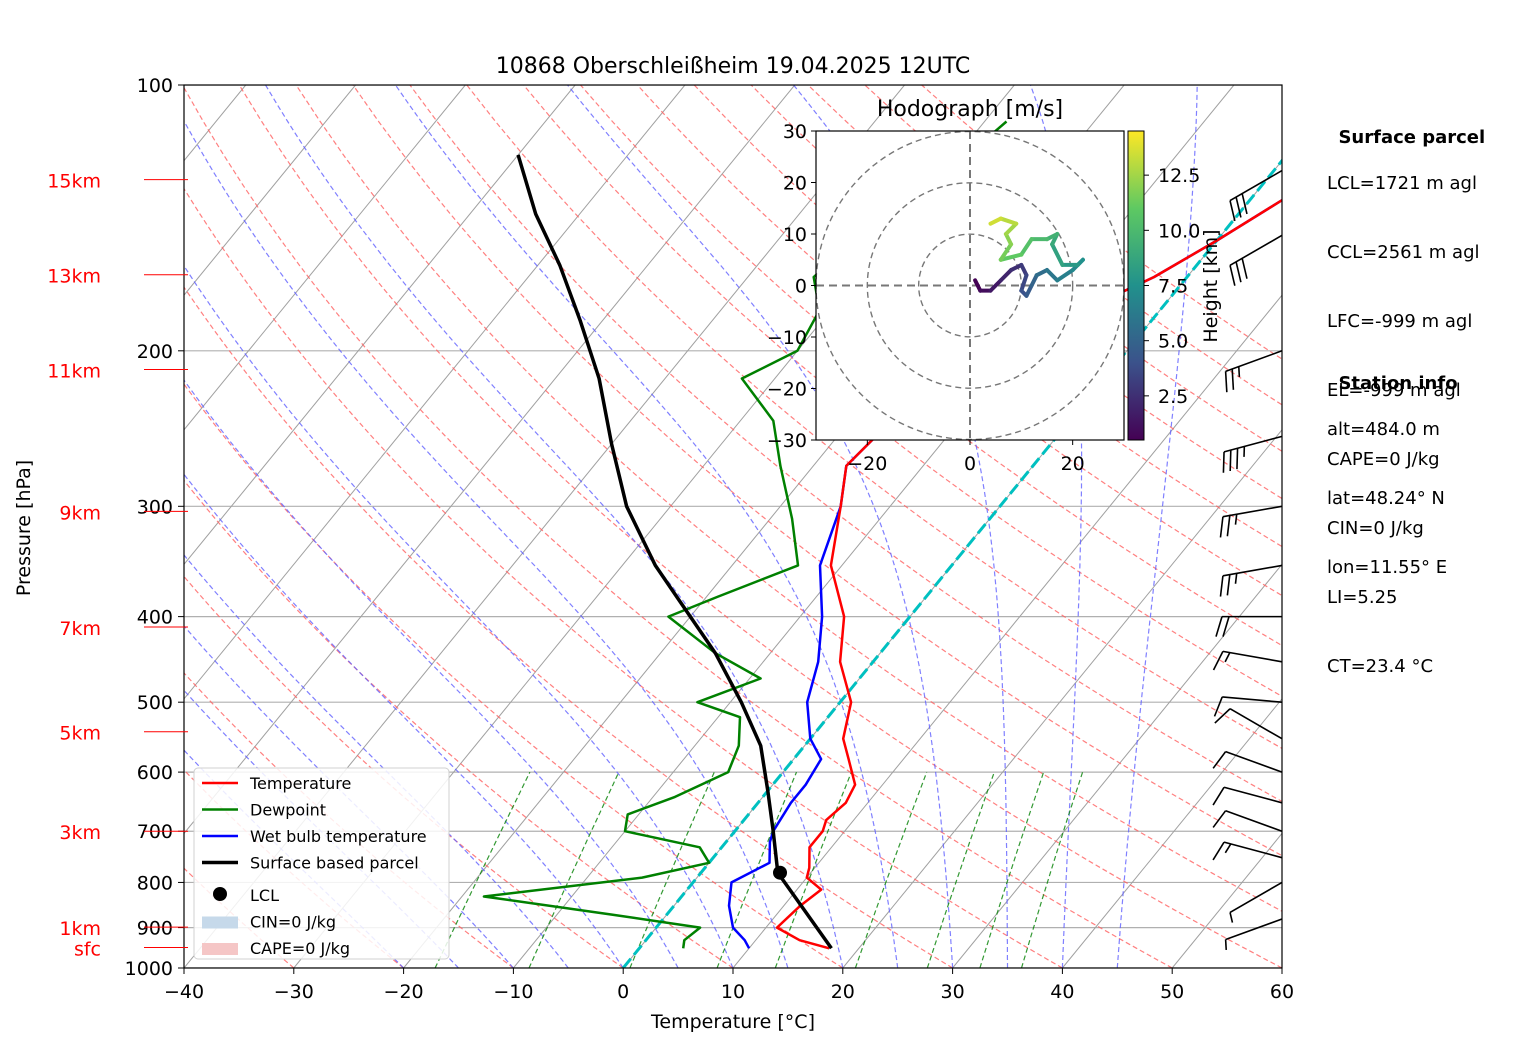  I want to click on legend-label: CAPE=0 J/kg, so click(300, 948).